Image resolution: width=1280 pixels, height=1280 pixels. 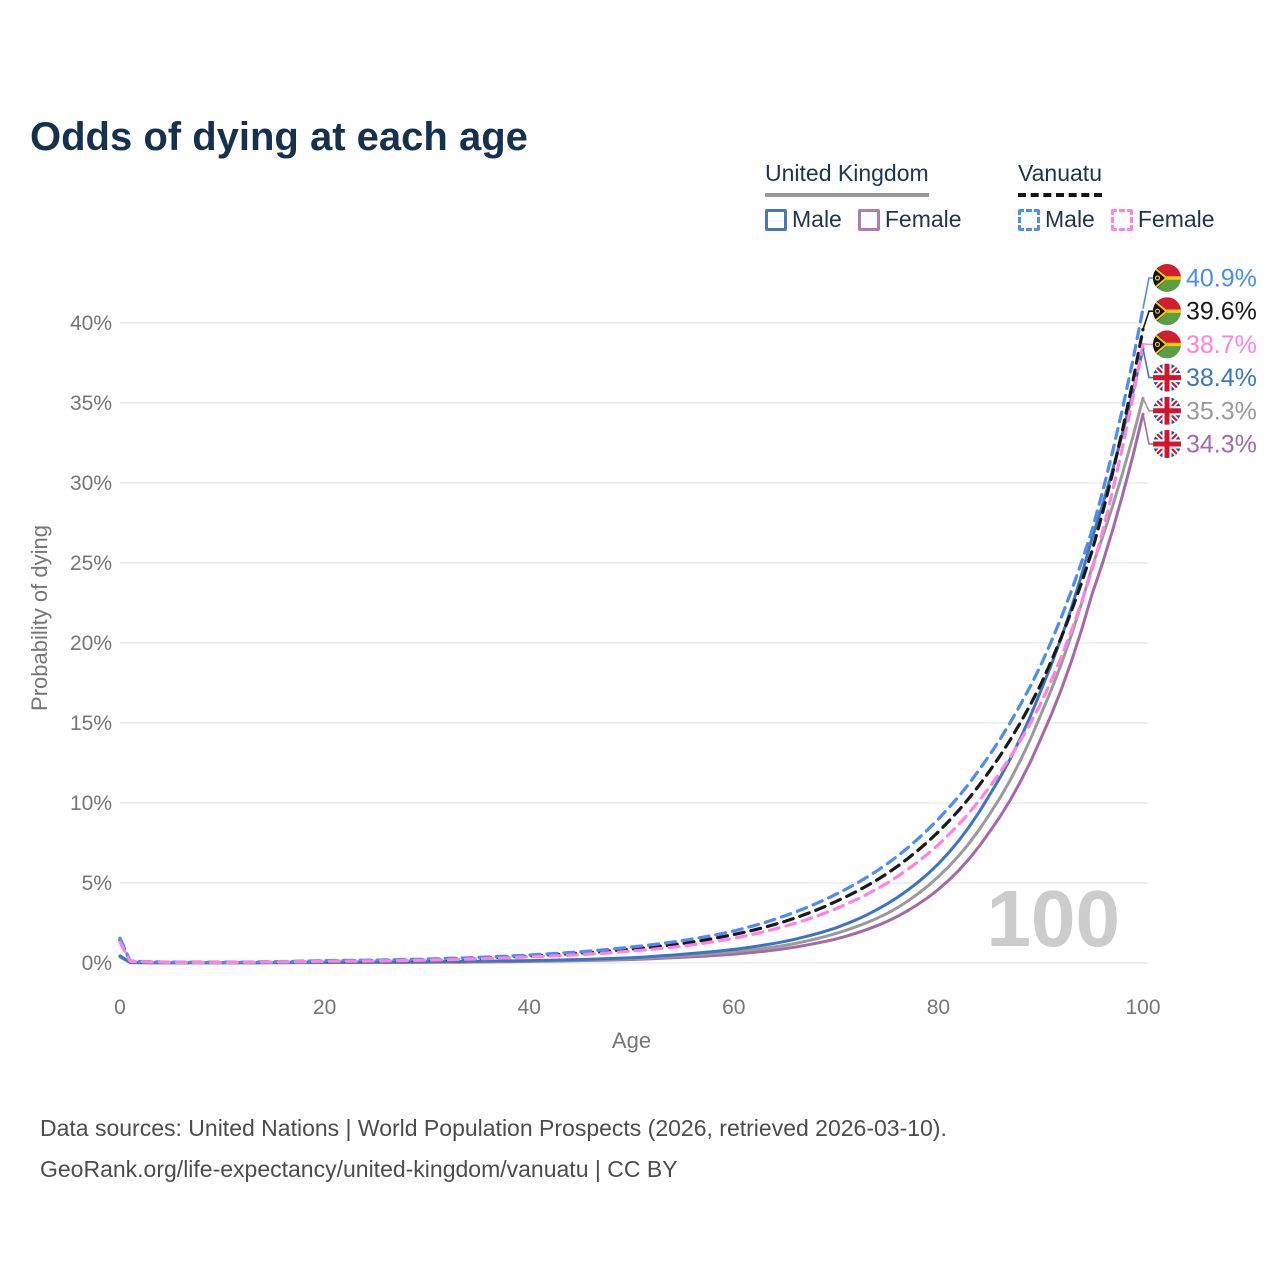 What do you see at coordinates (733, 1007) in the screenshot?
I see `x-tick-label-60: 60` at bounding box center [733, 1007].